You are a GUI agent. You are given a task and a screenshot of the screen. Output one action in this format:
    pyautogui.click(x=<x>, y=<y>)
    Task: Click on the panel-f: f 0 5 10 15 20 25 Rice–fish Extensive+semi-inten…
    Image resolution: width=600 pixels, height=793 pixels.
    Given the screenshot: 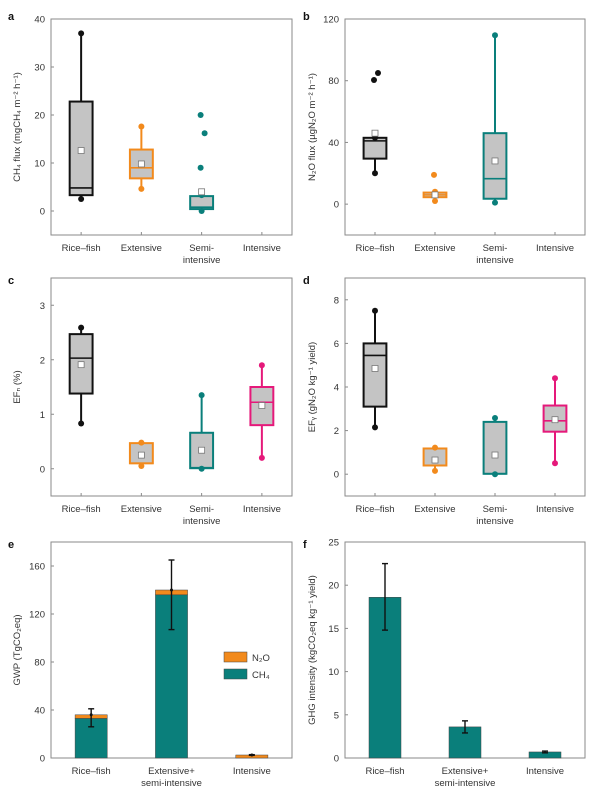 What is the action you would take?
    pyautogui.click(x=444, y=663)
    